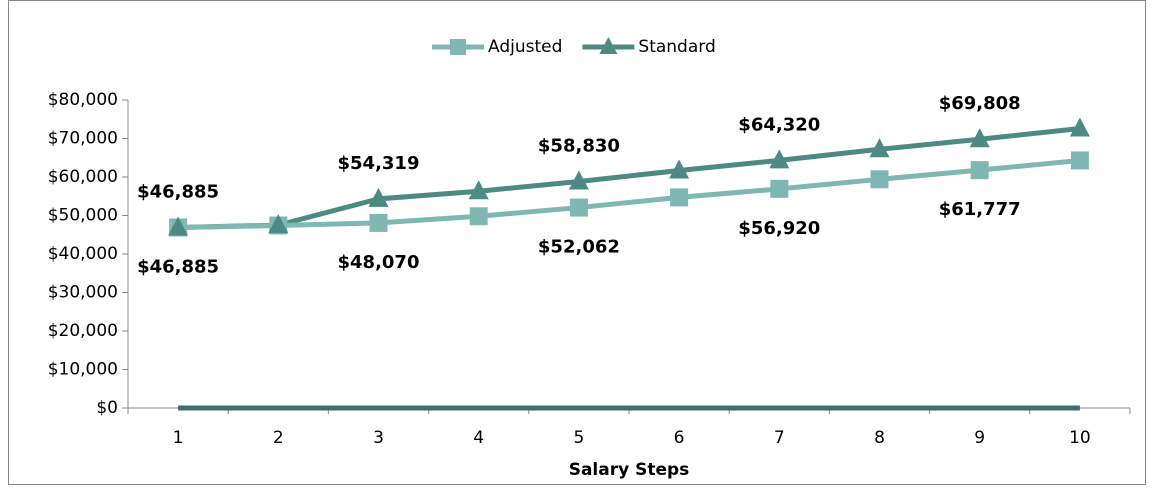  Describe the element at coordinates (83, 370) in the screenshot. I see `y-tick-label: $10,000` at that location.